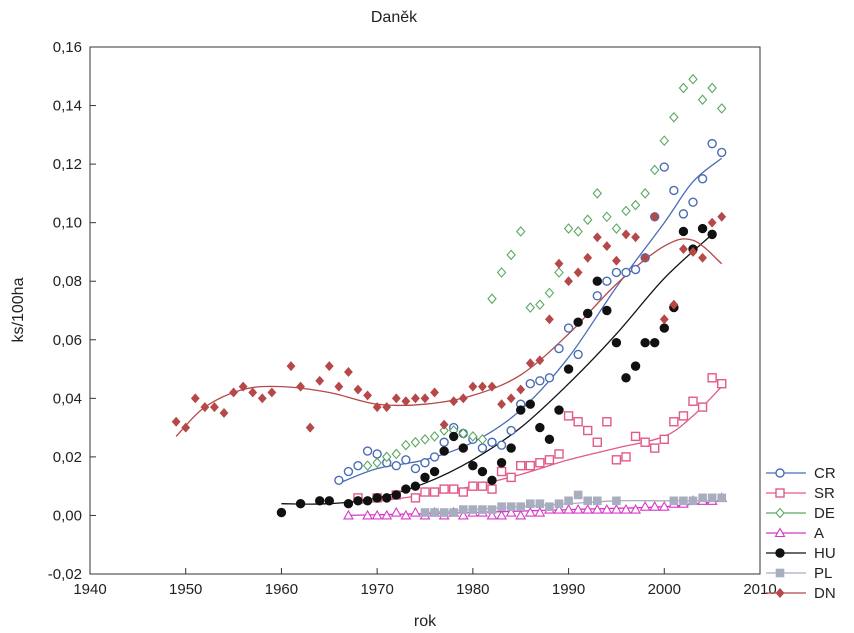  Describe the element at coordinates (65, 574) in the screenshot. I see `y-tick-label: -0,02` at that location.